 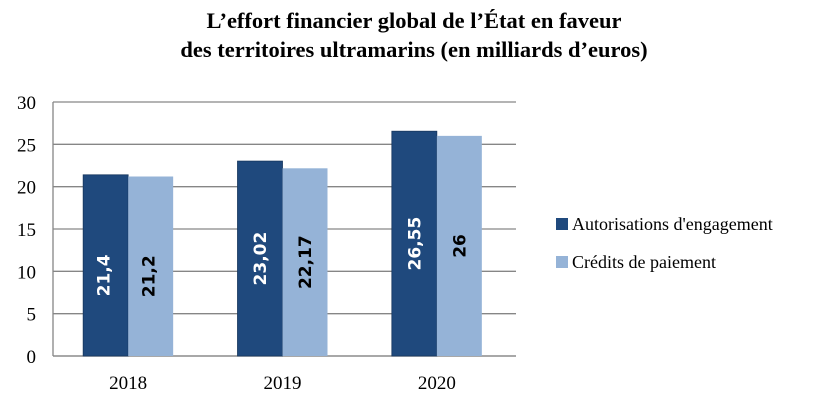 What do you see at coordinates (672, 224) in the screenshot?
I see `legend-label: Autorisations d'engagement` at bounding box center [672, 224].